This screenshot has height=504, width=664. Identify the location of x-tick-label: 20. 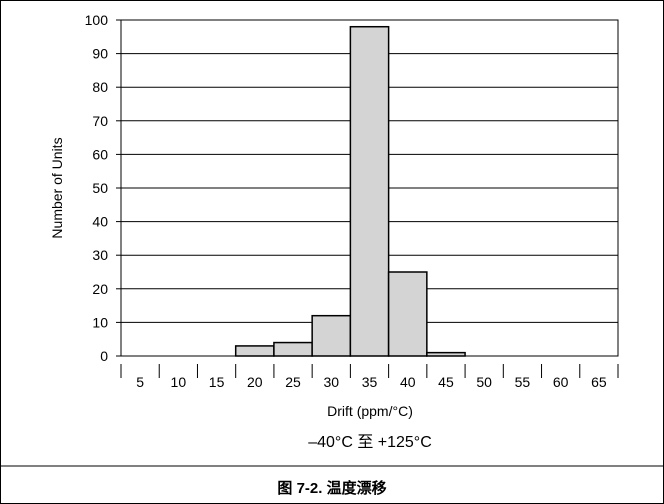
(255, 382).